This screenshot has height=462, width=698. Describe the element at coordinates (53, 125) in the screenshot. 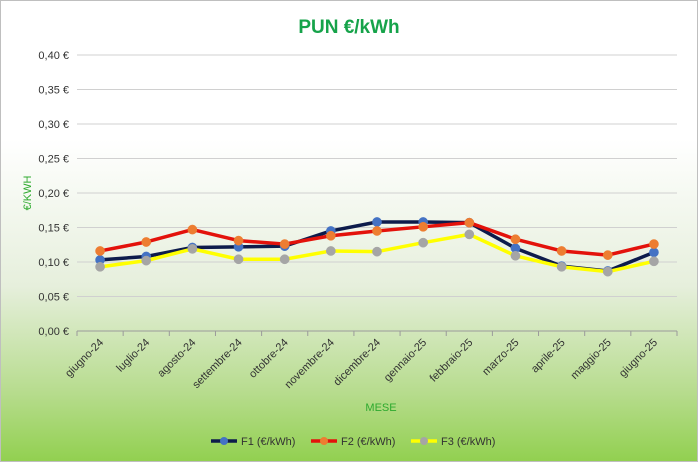

I see `y-tick-label: 0,30 €` at that location.